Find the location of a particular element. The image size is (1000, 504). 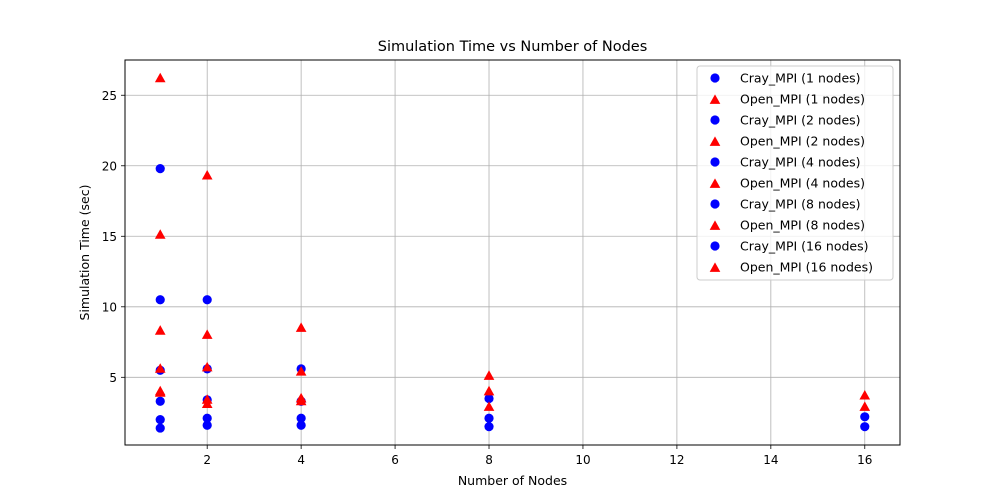

legend-box is located at coordinates (795, 173).